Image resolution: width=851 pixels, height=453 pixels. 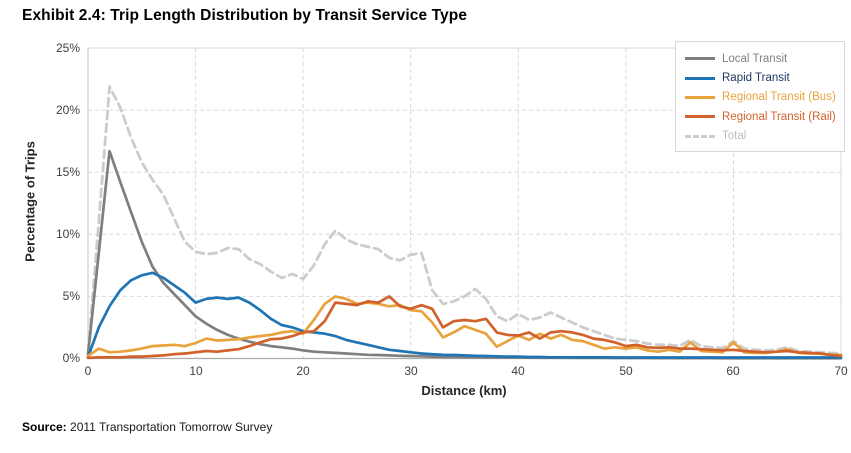 What do you see at coordinates (518, 371) in the screenshot?
I see `x-tick-label: 40` at bounding box center [518, 371].